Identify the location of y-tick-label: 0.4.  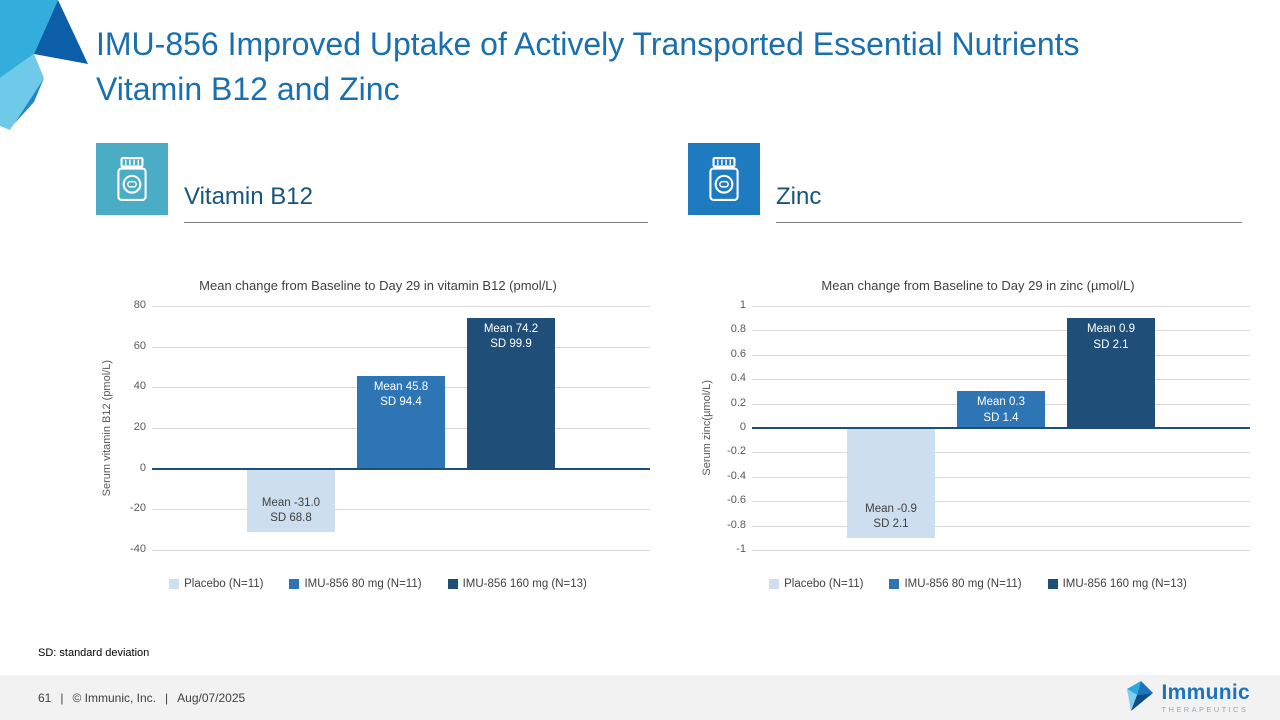
(738, 378).